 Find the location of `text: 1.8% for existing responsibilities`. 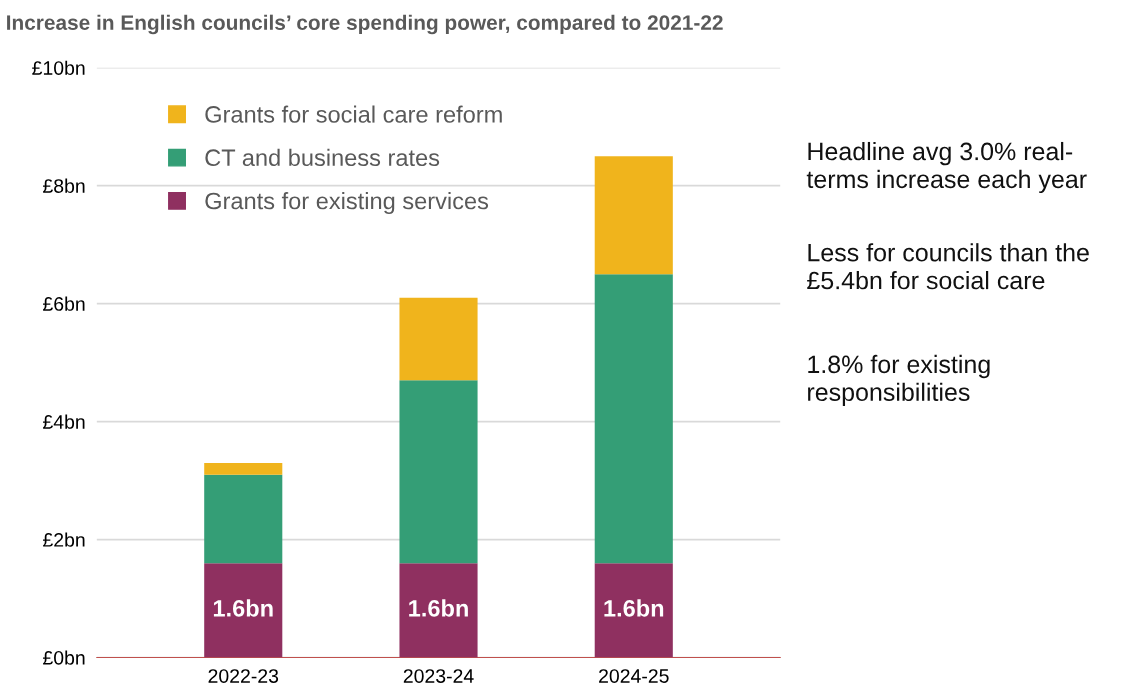

text: 1.8% for existing responsibilities is located at coordinates (899, 380).